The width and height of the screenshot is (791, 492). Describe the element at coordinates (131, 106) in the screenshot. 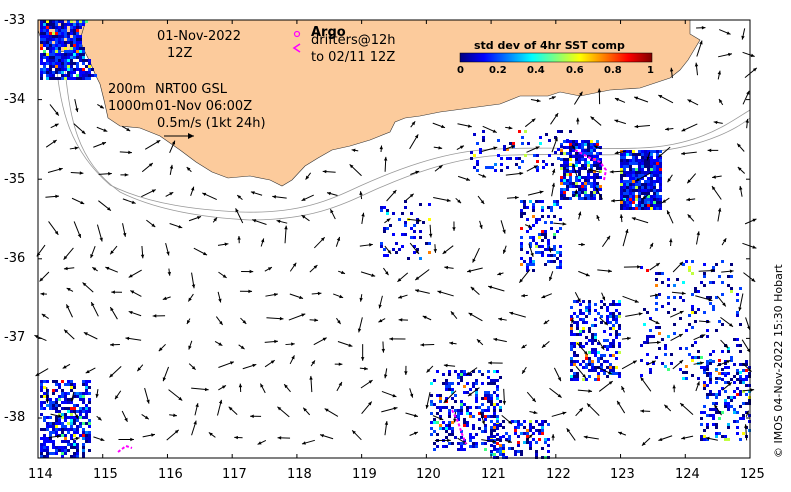

I see `isobath-1000-label: 1000m` at that location.